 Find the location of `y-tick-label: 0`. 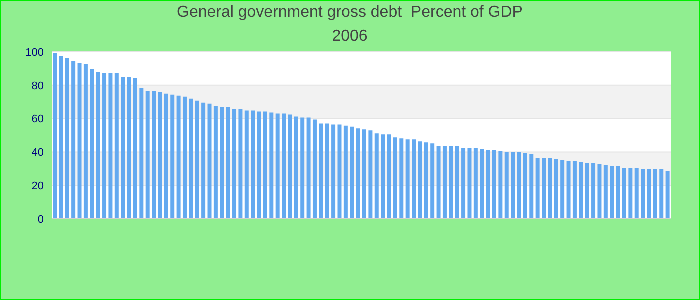

y-tick-label: 0 is located at coordinates (41, 220).